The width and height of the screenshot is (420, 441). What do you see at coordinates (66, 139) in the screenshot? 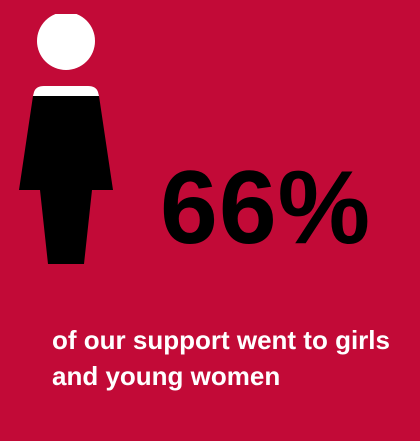
I see `woman-figure-icon` at bounding box center [66, 139].